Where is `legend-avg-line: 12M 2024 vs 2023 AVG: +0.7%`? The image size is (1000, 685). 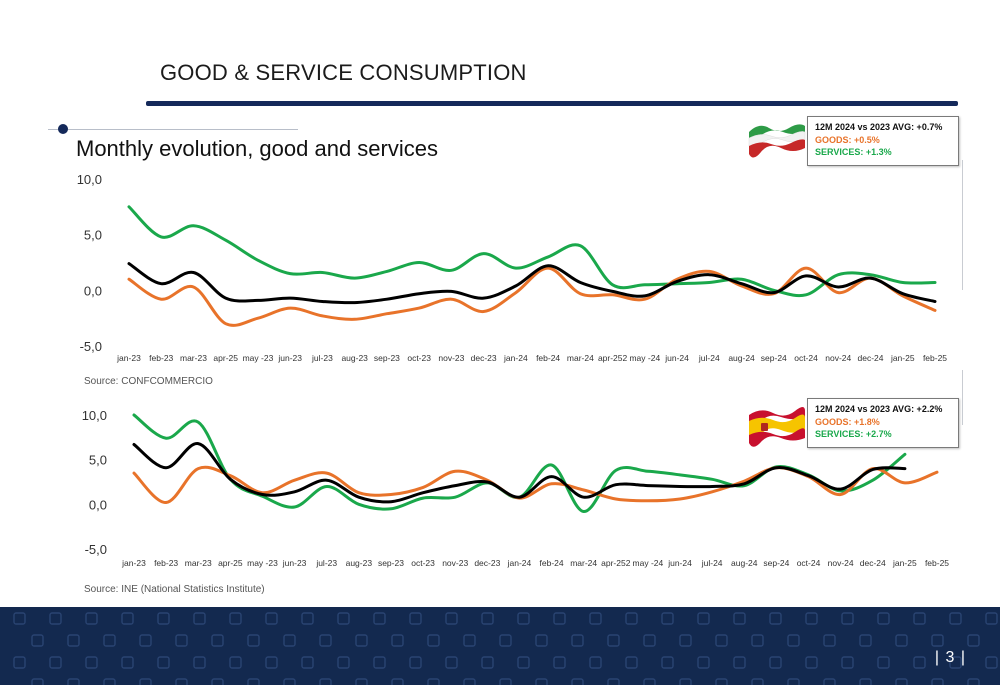
legend-avg-line: 12M 2024 vs 2023 AVG: +0.7% is located at coordinates (879, 127).